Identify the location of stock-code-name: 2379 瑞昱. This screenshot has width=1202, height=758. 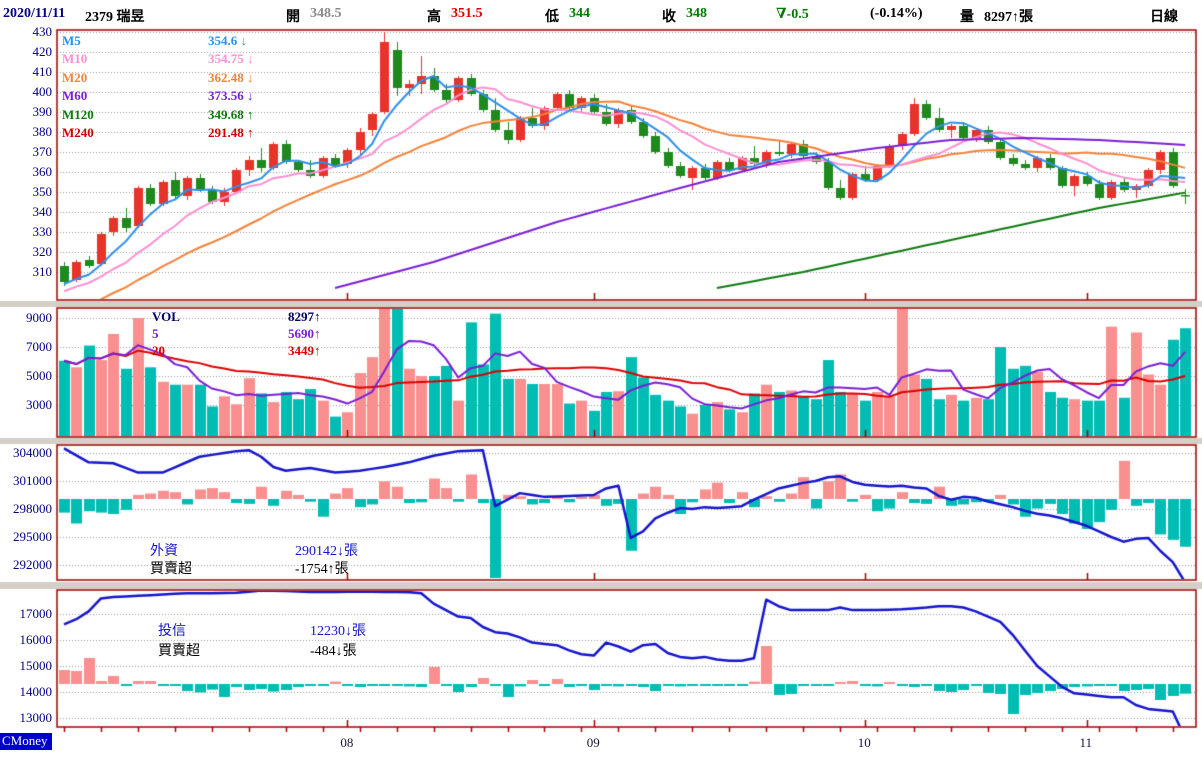
(115, 17).